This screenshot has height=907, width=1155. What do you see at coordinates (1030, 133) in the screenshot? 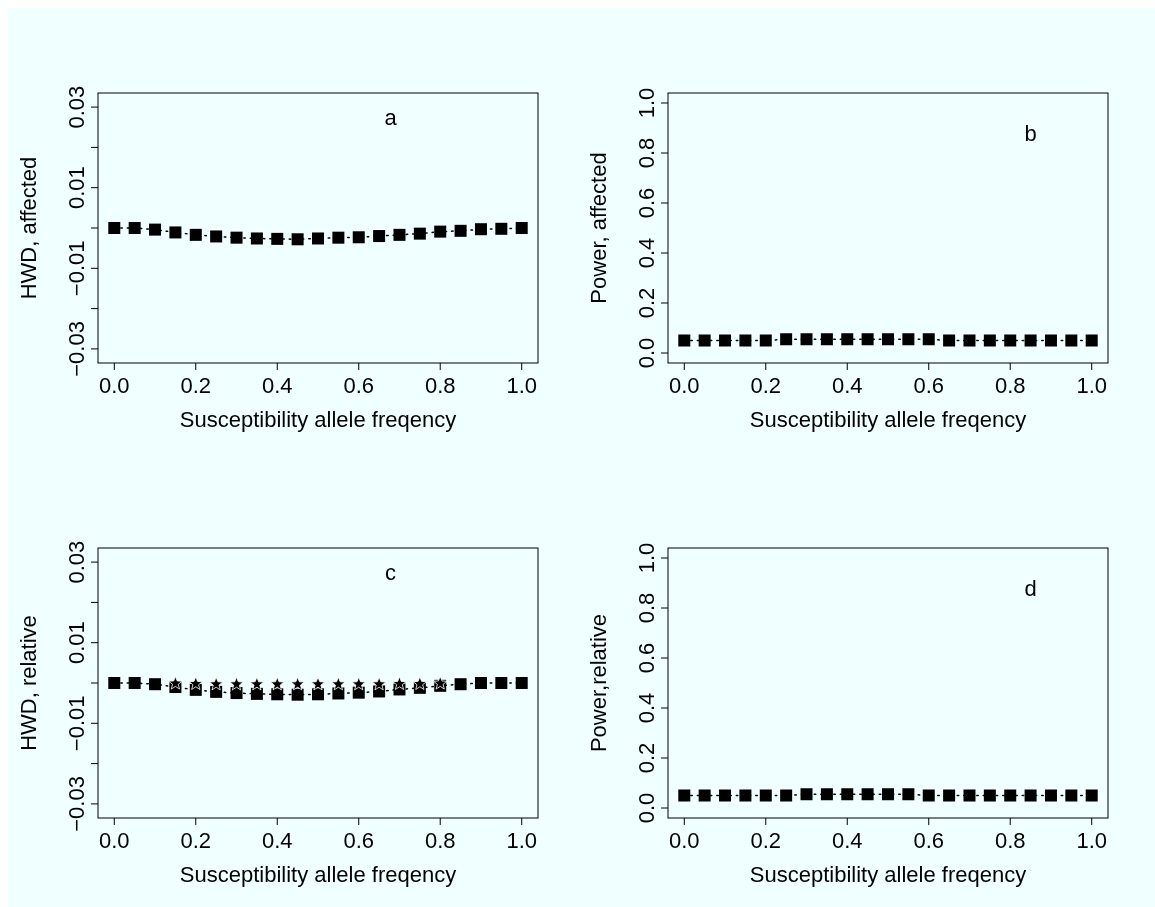
I see `annotation: b` at bounding box center [1030, 133].